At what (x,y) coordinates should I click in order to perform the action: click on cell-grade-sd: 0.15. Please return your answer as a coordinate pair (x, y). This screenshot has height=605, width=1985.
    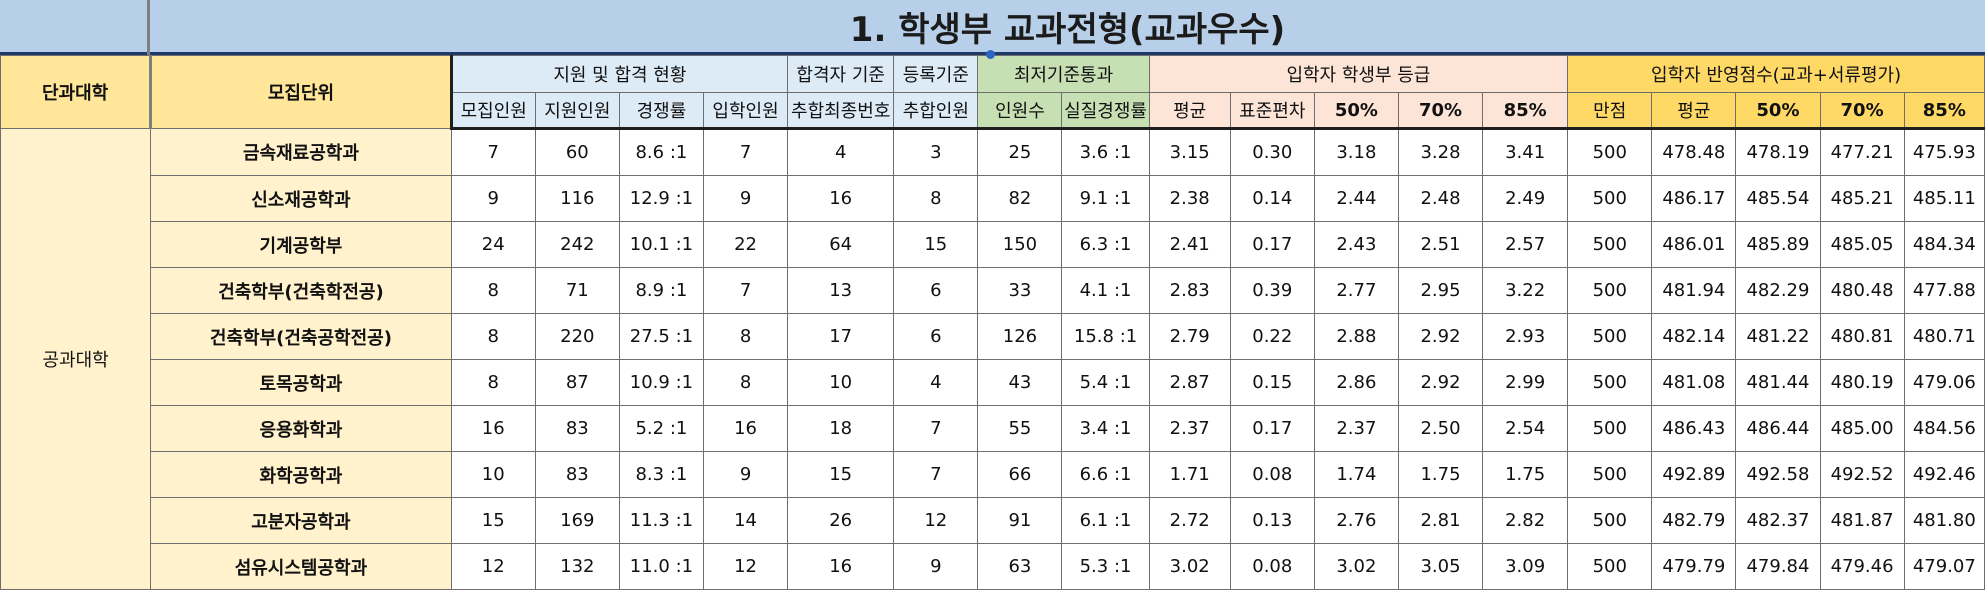
    Looking at the image, I should click on (1272, 382).